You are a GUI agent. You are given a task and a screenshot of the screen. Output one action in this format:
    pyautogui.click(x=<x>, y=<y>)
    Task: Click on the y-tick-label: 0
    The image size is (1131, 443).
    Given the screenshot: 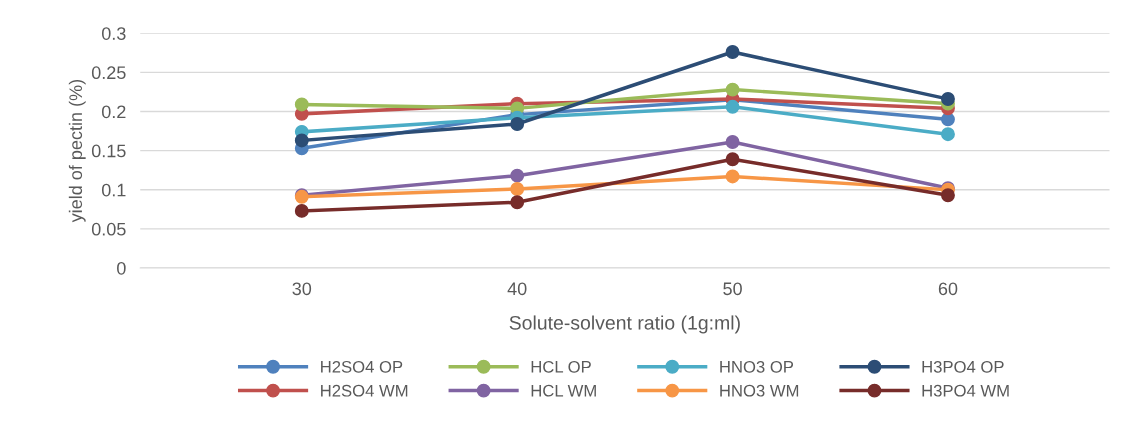 What is the action you would take?
    pyautogui.click(x=121, y=268)
    